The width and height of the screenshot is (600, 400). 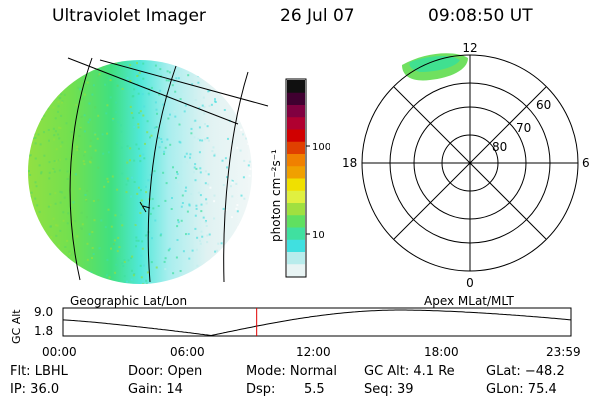 What do you see at coordinates (313, 352) in the screenshot?
I see `timeline-xtick-2: 12:00` at bounding box center [313, 352].